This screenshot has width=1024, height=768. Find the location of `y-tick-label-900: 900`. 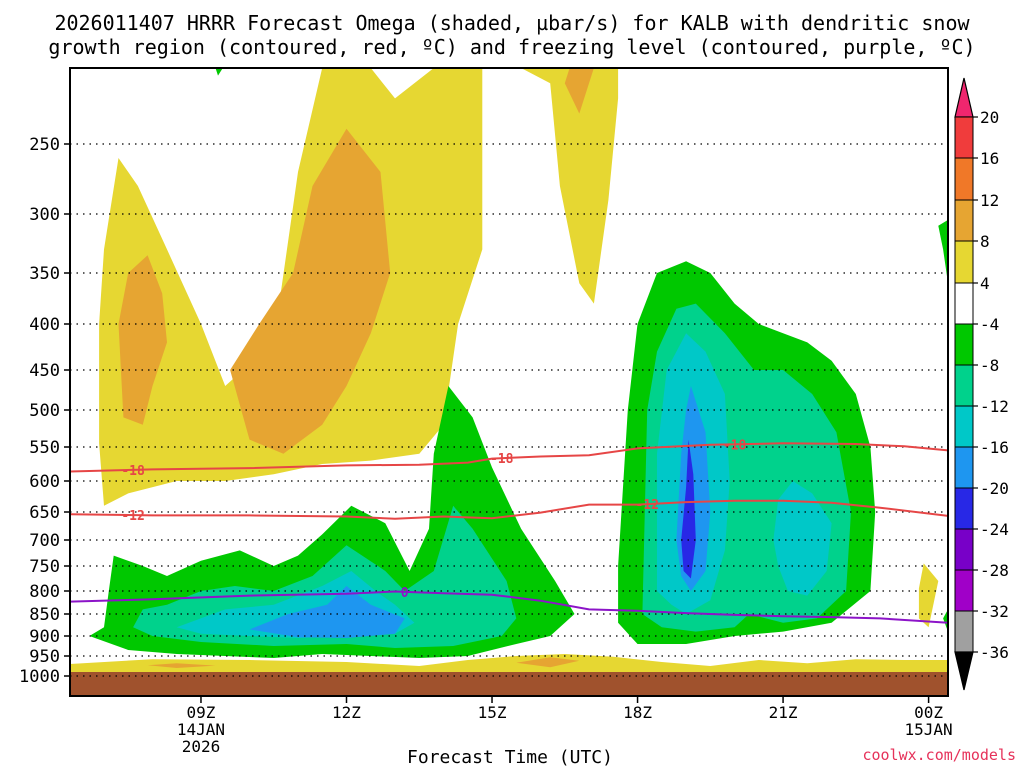

y-tick-label-900: 900 is located at coordinates (44, 637).